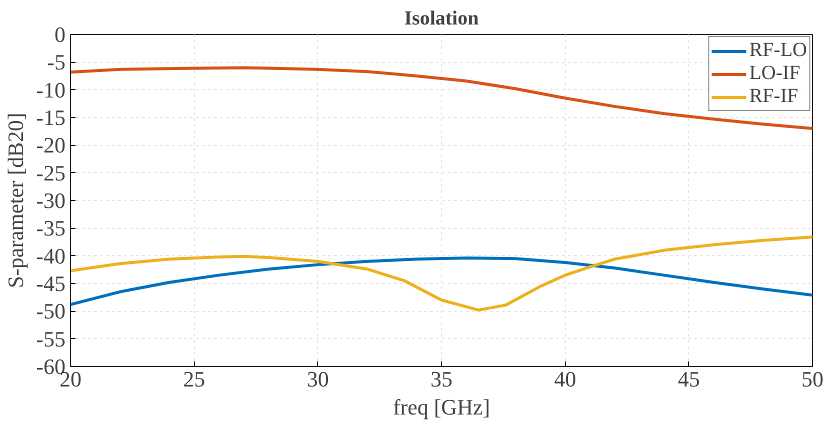 The image size is (827, 422). Describe the element at coordinates (51, 283) in the screenshot. I see `y-tick-label: -45` at that location.